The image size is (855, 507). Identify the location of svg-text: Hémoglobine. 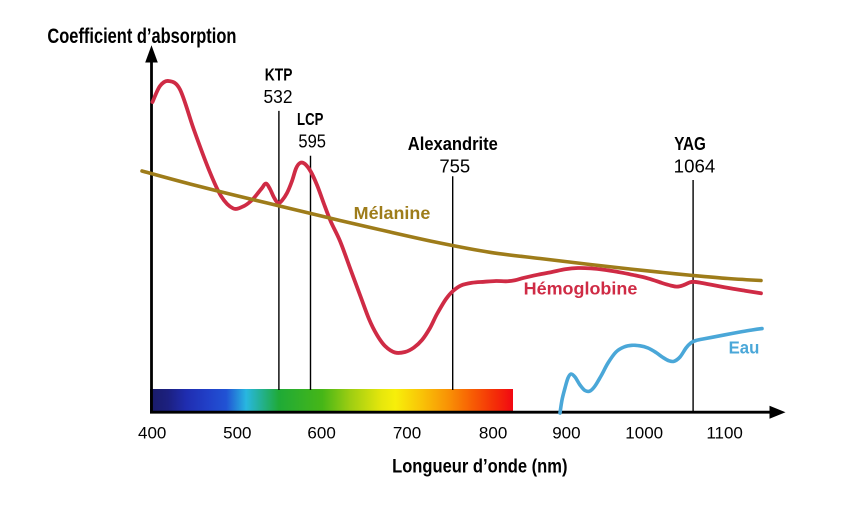
(581, 289).